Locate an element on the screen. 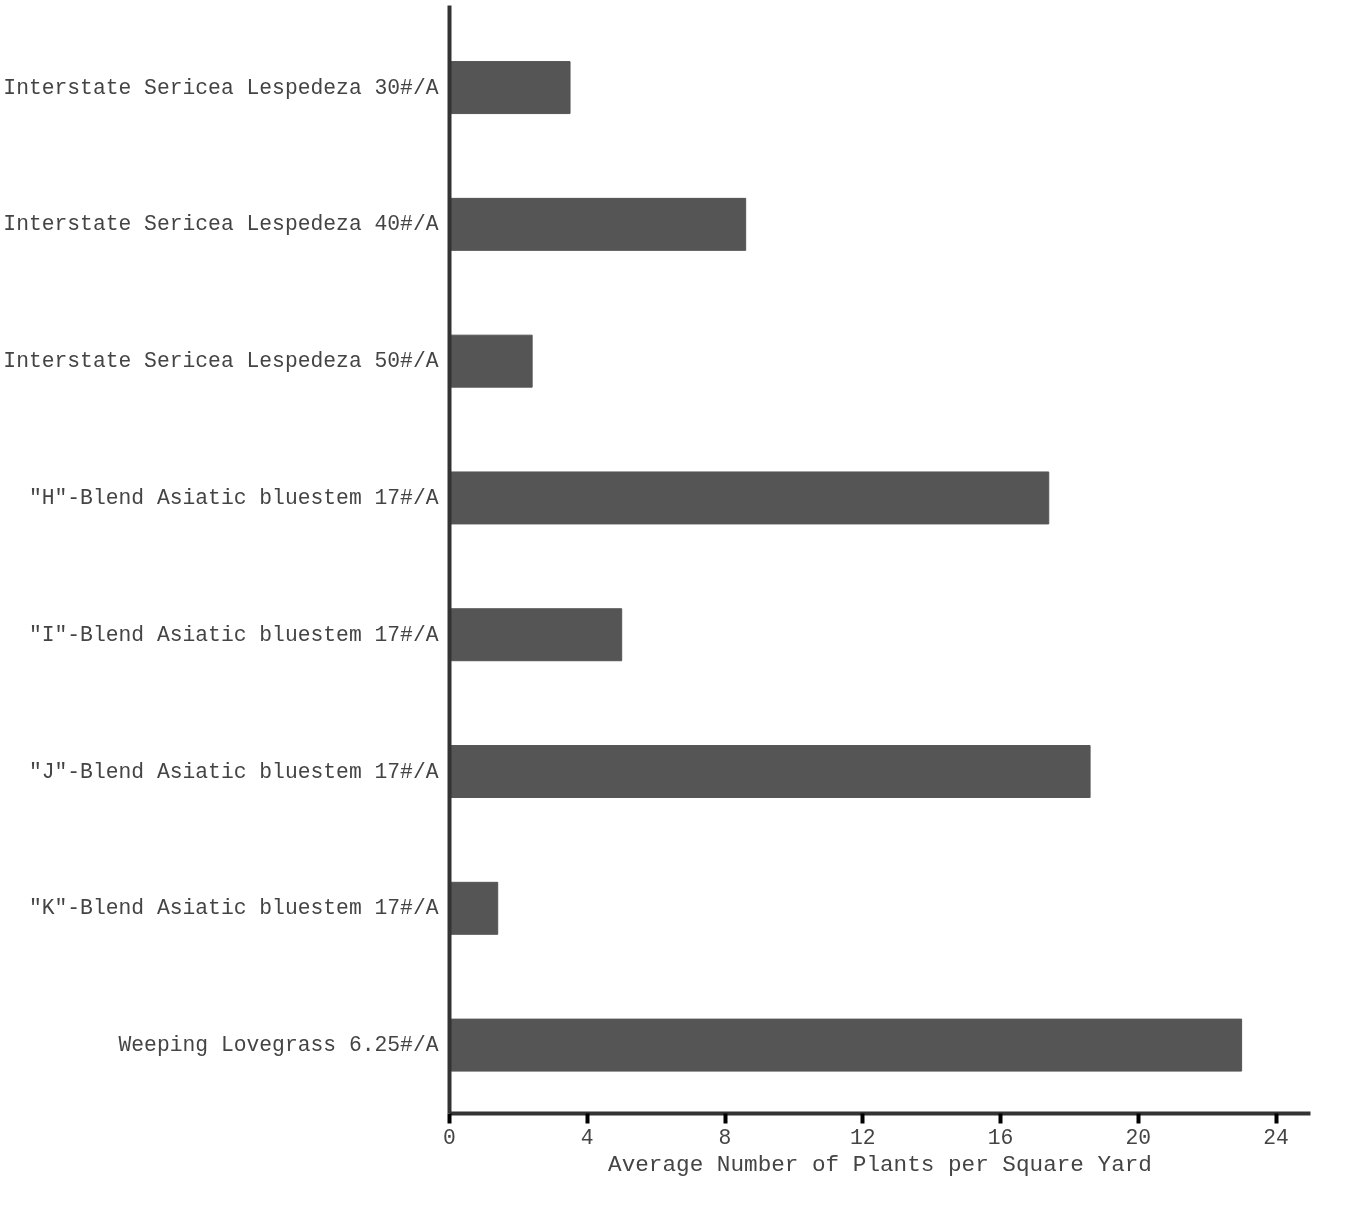 This screenshot has width=1366, height=1214. y-tick-label: Interstate Sericea Lespedeza 30#/A is located at coordinates (221, 87).